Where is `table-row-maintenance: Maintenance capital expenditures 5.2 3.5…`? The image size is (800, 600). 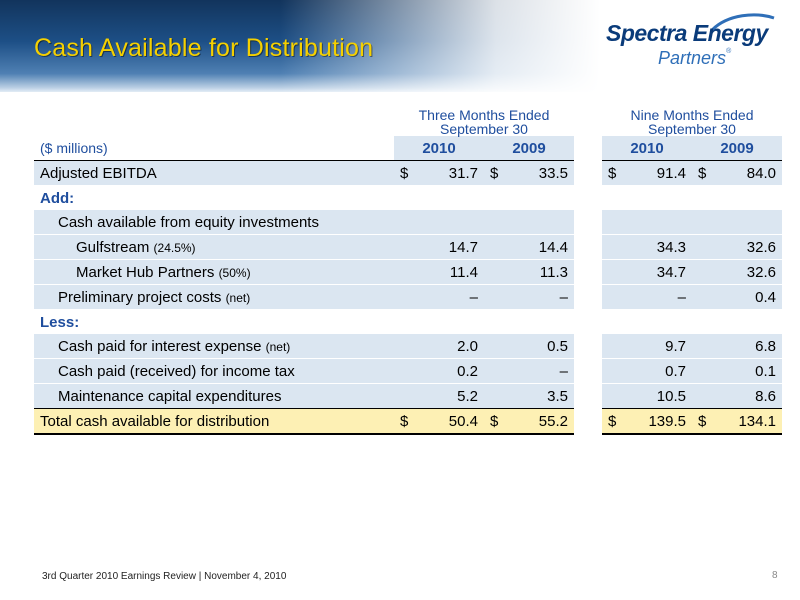
table-row-maintenance: Maintenance capital expenditures 5.2 3.5… is located at coordinates (408, 396).